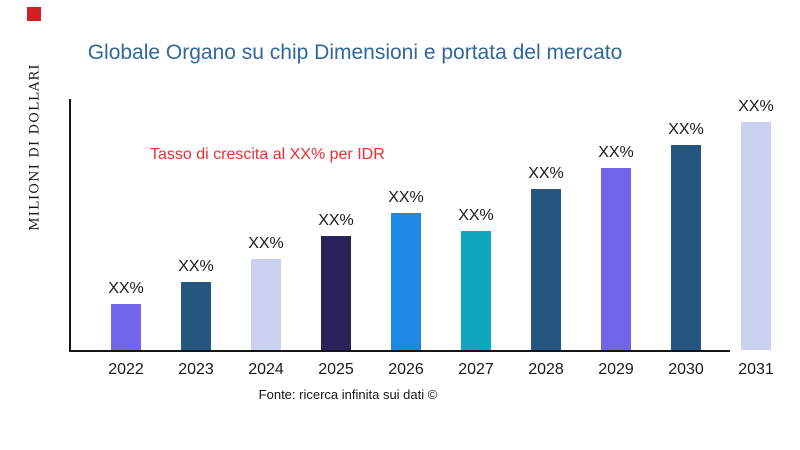  I want to click on bar-group-2023: XX% 2023, so click(196, 318).